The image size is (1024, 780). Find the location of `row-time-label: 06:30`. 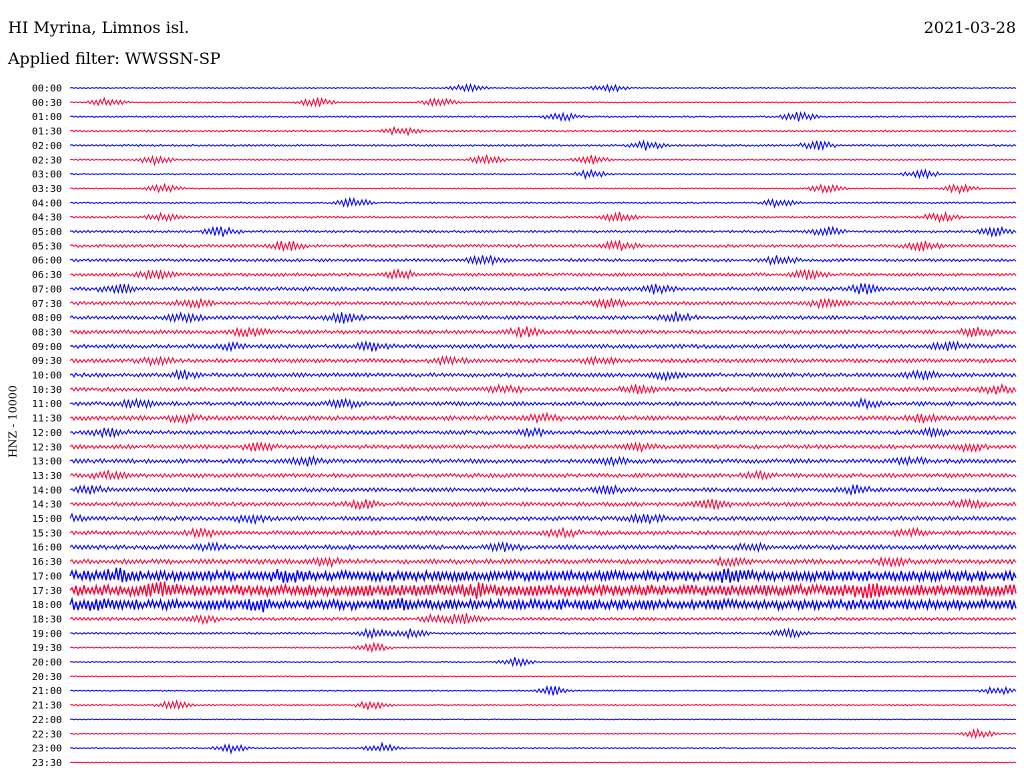

row-time-label: 06:30 is located at coordinates (47, 275).